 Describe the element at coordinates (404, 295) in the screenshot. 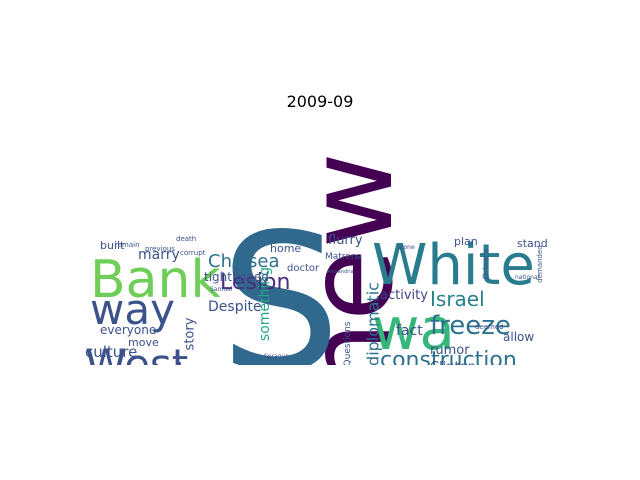

I see `word-activity: activity` at that location.